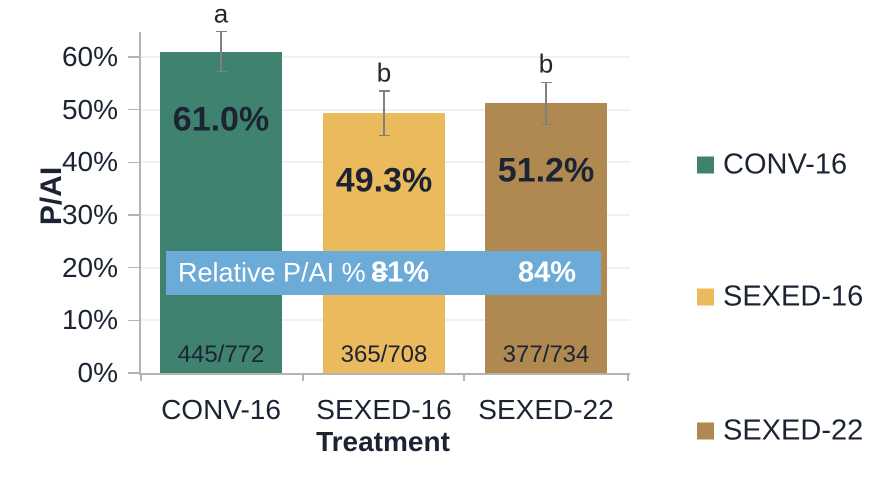  What do you see at coordinates (400, 272) in the screenshot?
I see `banner-value: 81%` at bounding box center [400, 272].